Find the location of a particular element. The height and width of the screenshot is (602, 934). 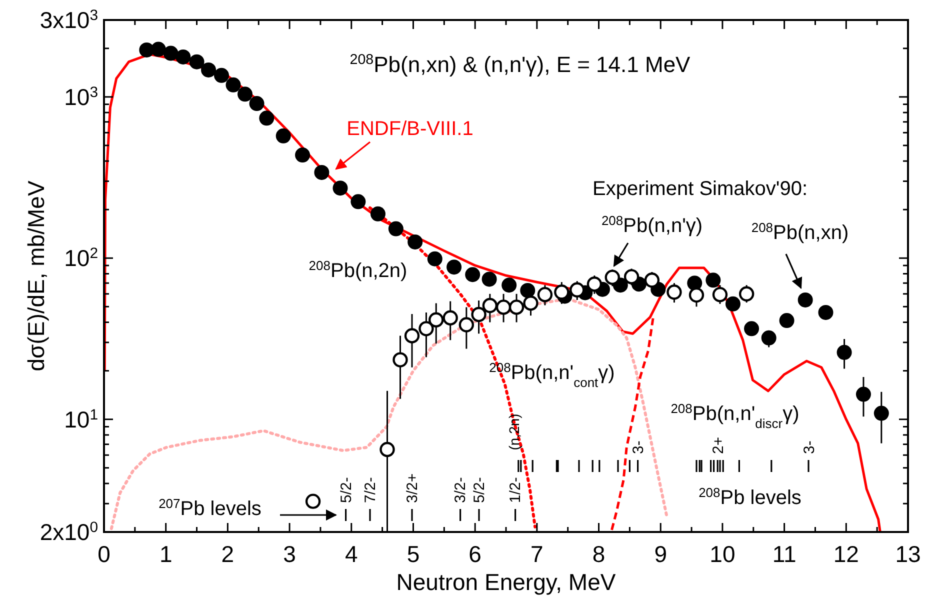

annotation: $^{208}$Pb levels is located at coordinates (750, 496).